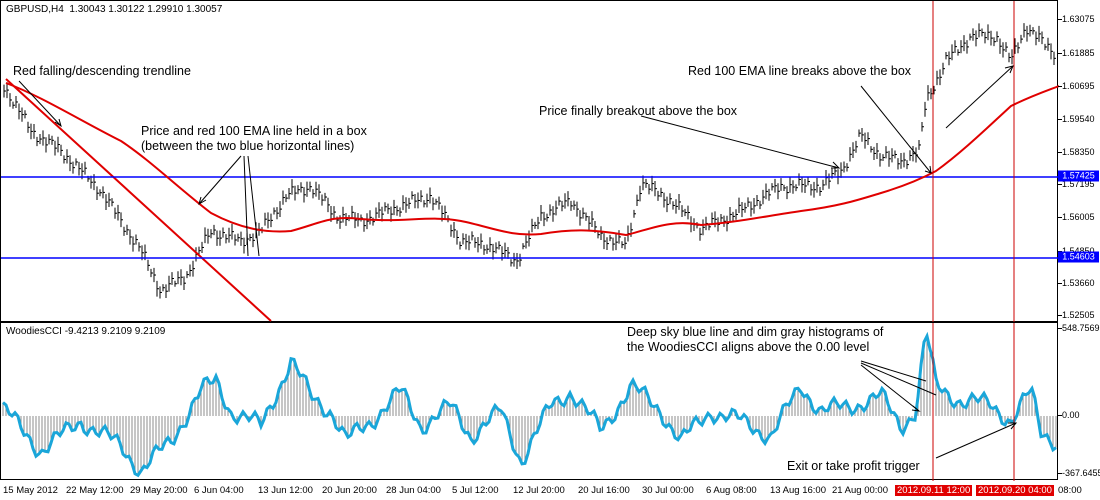 The image size is (1100, 500). I want to click on ohlc-values: 1.30043 1.30122 1.29910 1.30057, so click(146, 9).